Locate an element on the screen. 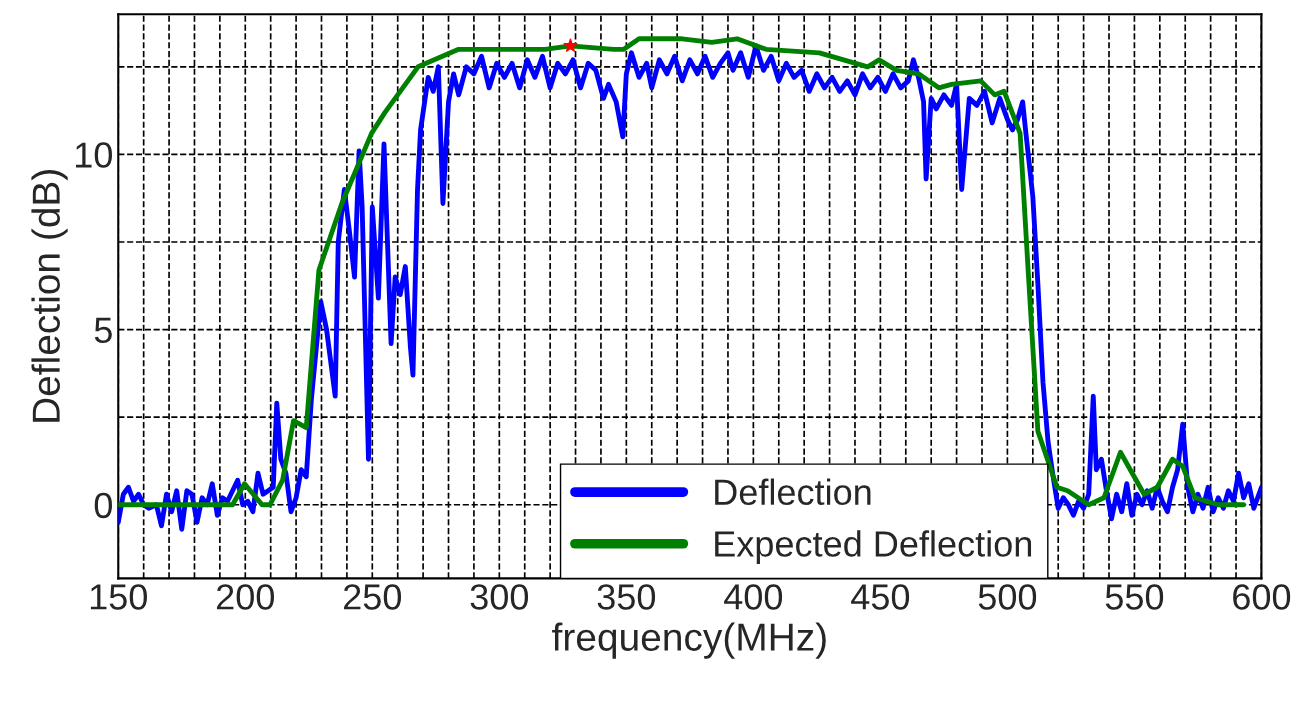  x-tick-label: 500 is located at coordinates (1007, 597).